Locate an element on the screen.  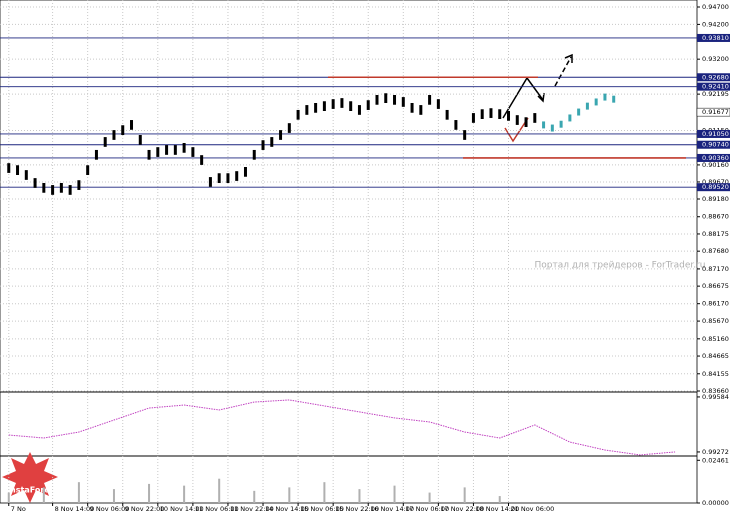
watermark: Портал для трейдеров - ForTrader.ru is located at coordinates (619, 266).